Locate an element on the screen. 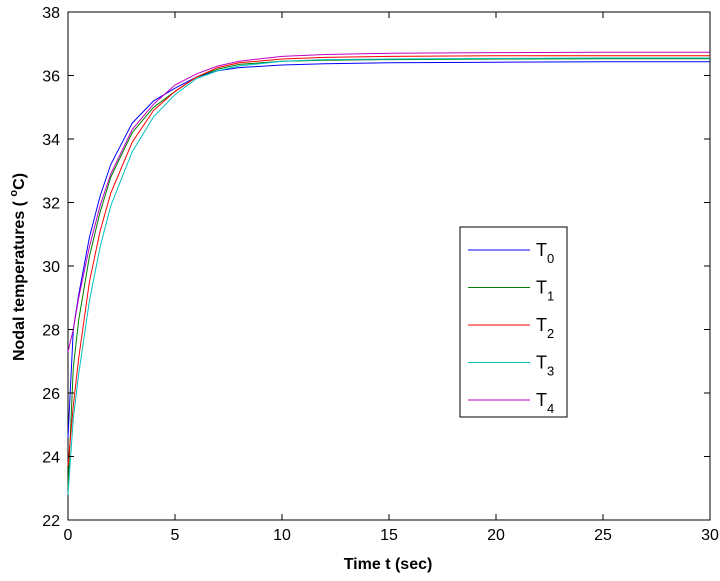 Image resolution: width=720 pixels, height=581 pixels. x-tick-label: 5 is located at coordinates (175, 535).